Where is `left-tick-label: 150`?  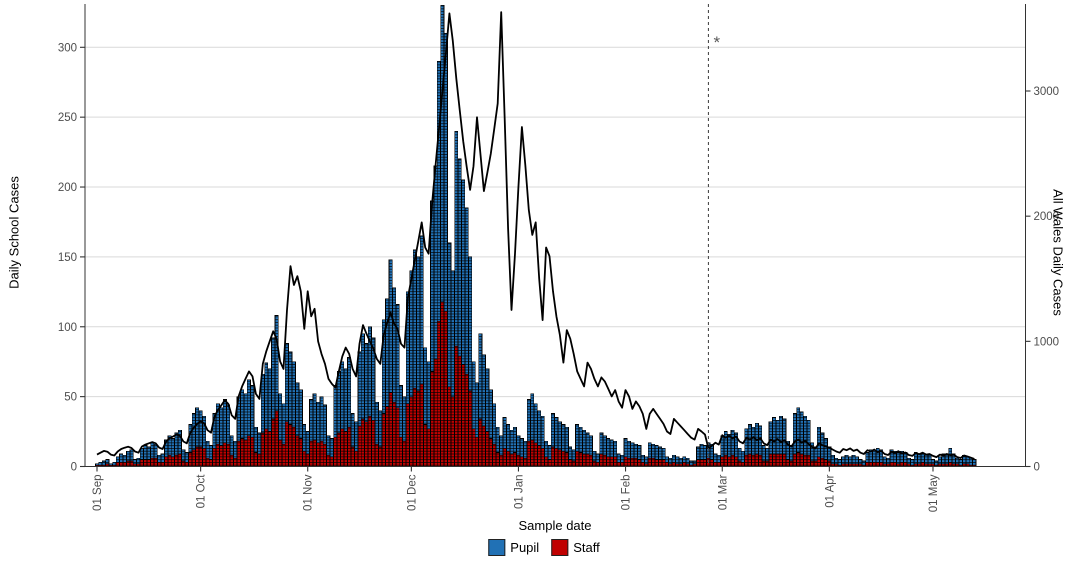
left-tick-label: 150 is located at coordinates (67, 258).